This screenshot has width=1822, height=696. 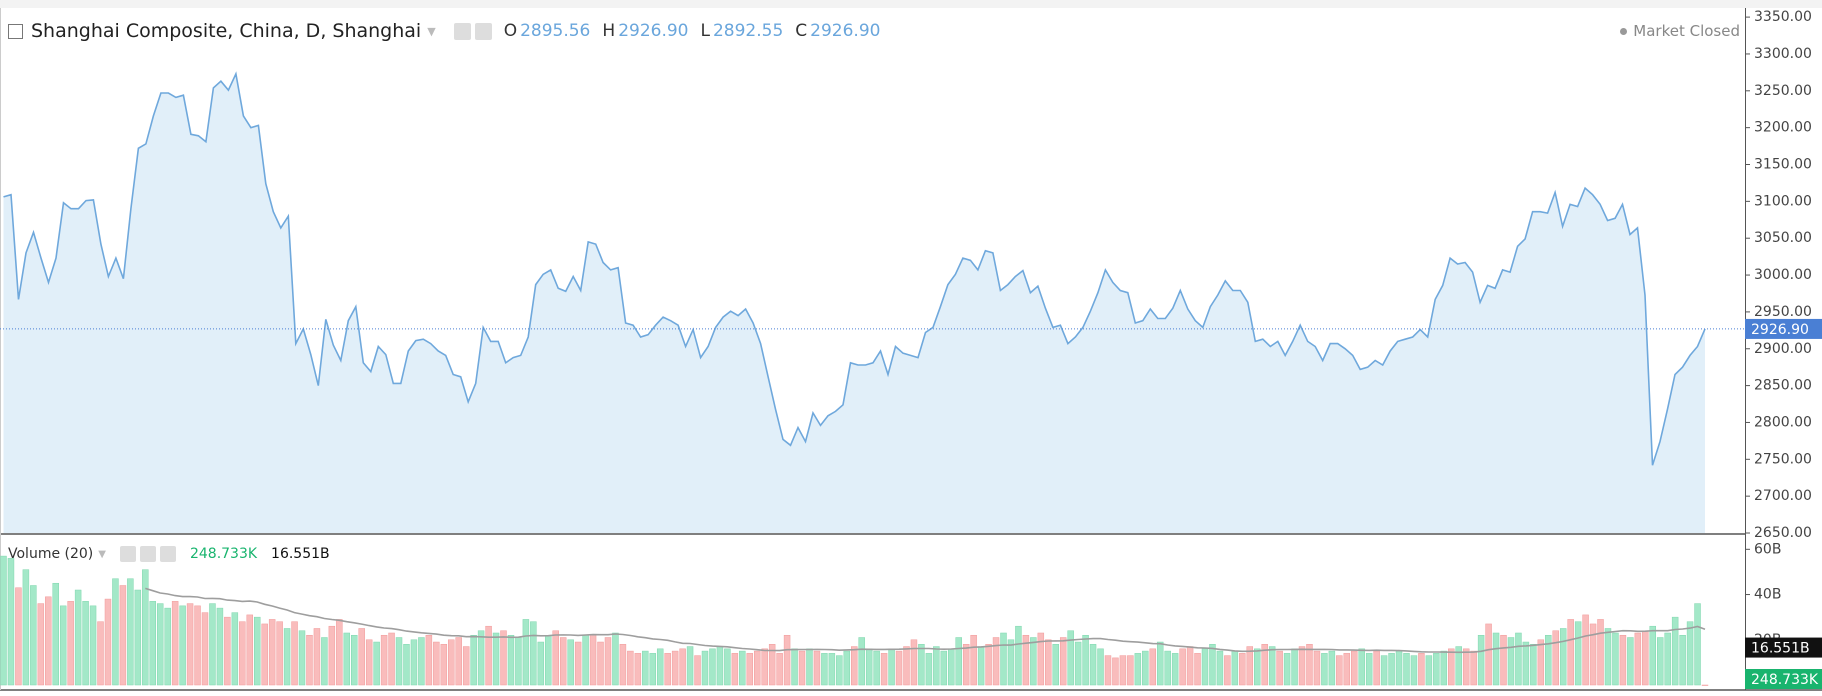 What do you see at coordinates (1780, 330) in the screenshot?
I see `last-price-label: 2926.90` at bounding box center [1780, 330].